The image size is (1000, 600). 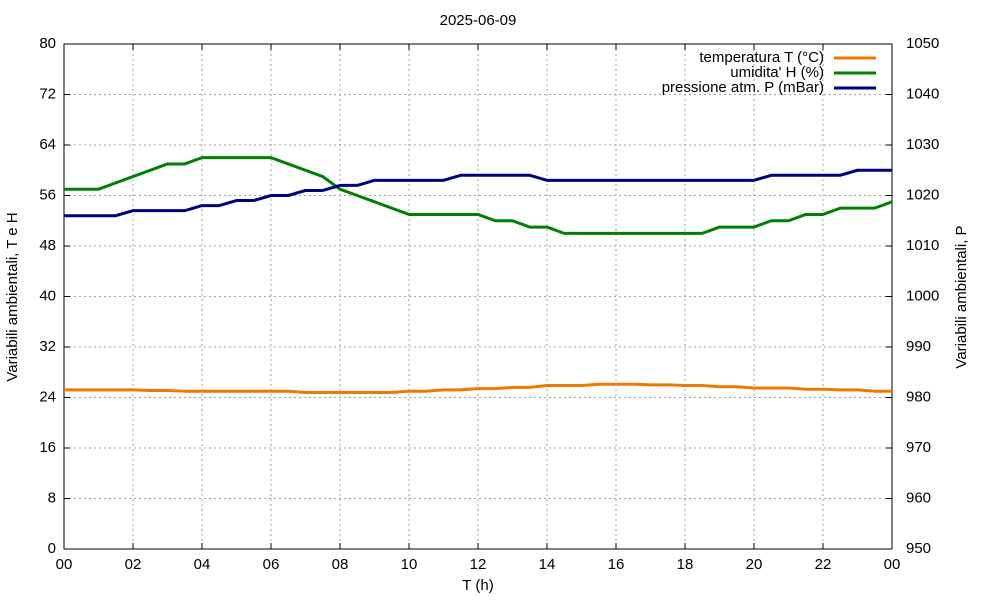 What do you see at coordinates (922, 144) in the screenshot?
I see `y2-tick-label: 1030` at bounding box center [922, 144].